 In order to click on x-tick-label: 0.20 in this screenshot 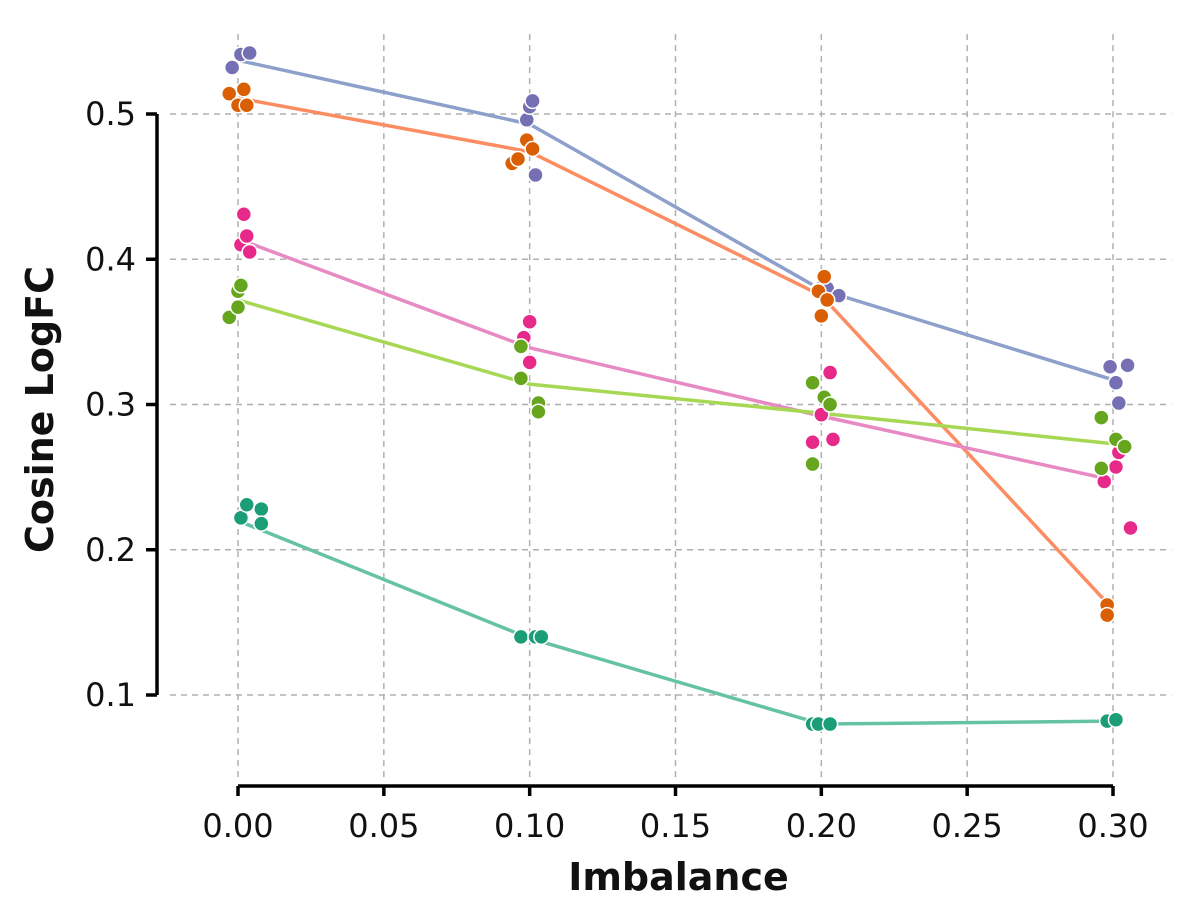, I will do `click(821, 826)`.